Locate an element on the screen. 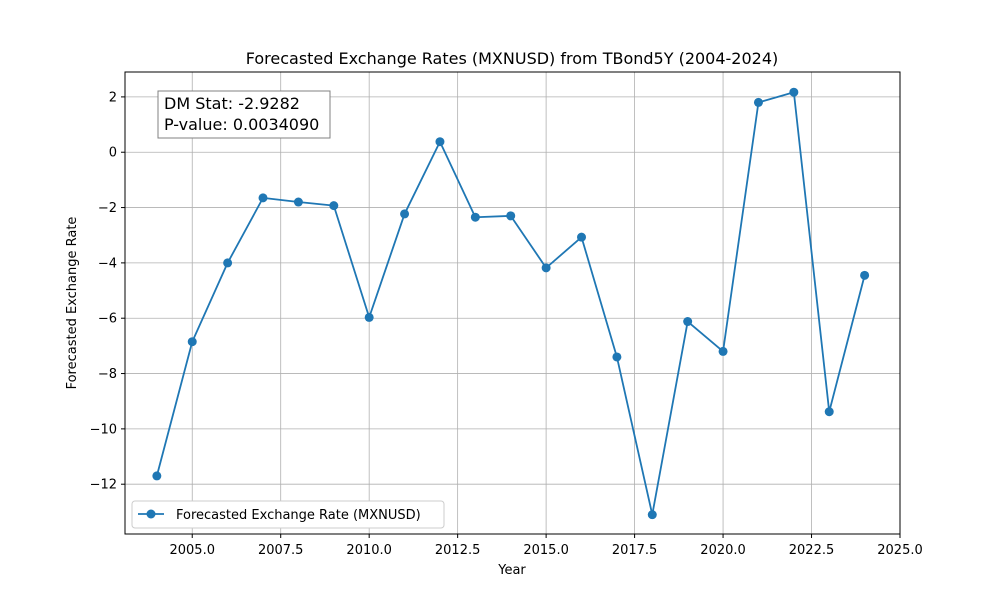 This screenshot has height=604, width=1000. legend-marker-swatch is located at coordinates (151, 514).